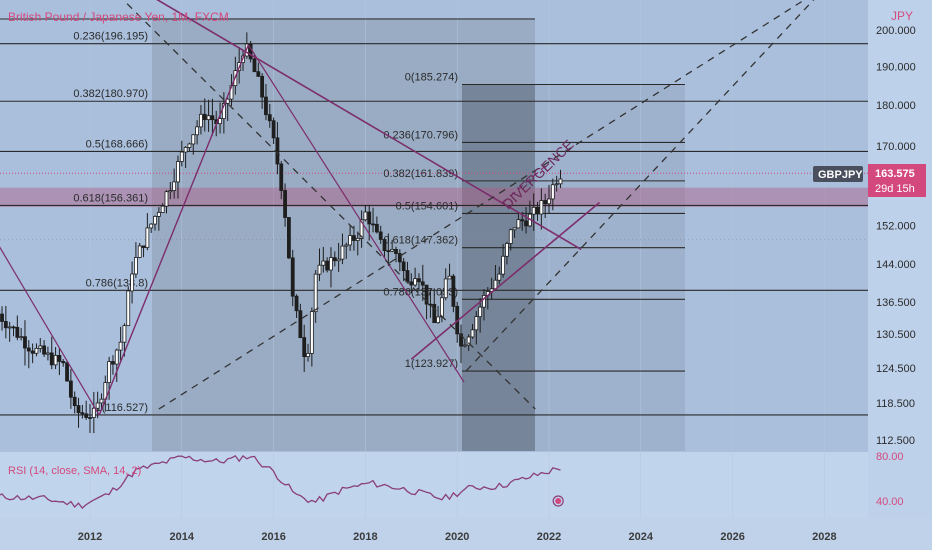 Image resolution: width=932 pixels, height=550 pixels. What do you see at coordinates (549, 537) in the screenshot?
I see `time-axis-tick: 2022` at bounding box center [549, 537].